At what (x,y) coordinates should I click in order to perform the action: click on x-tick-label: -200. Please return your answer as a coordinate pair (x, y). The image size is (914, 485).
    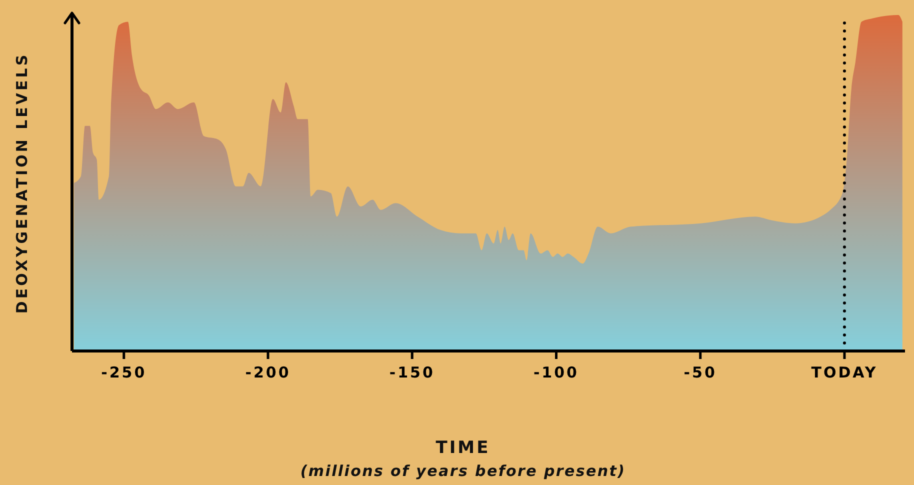
    Looking at the image, I should click on (268, 373).